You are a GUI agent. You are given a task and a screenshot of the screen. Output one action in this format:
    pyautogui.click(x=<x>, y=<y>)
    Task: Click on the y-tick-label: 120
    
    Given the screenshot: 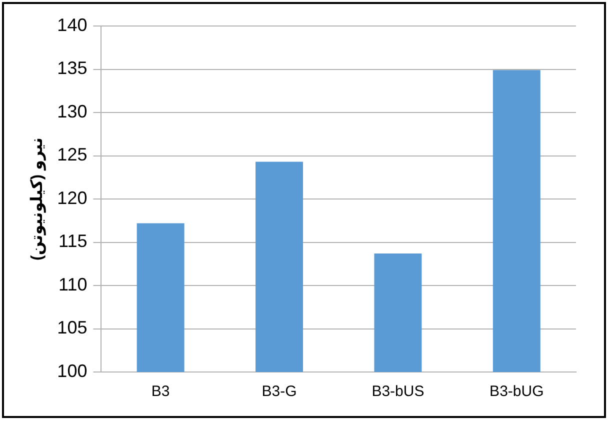 What is the action you would take?
    pyautogui.click(x=72, y=198)
    